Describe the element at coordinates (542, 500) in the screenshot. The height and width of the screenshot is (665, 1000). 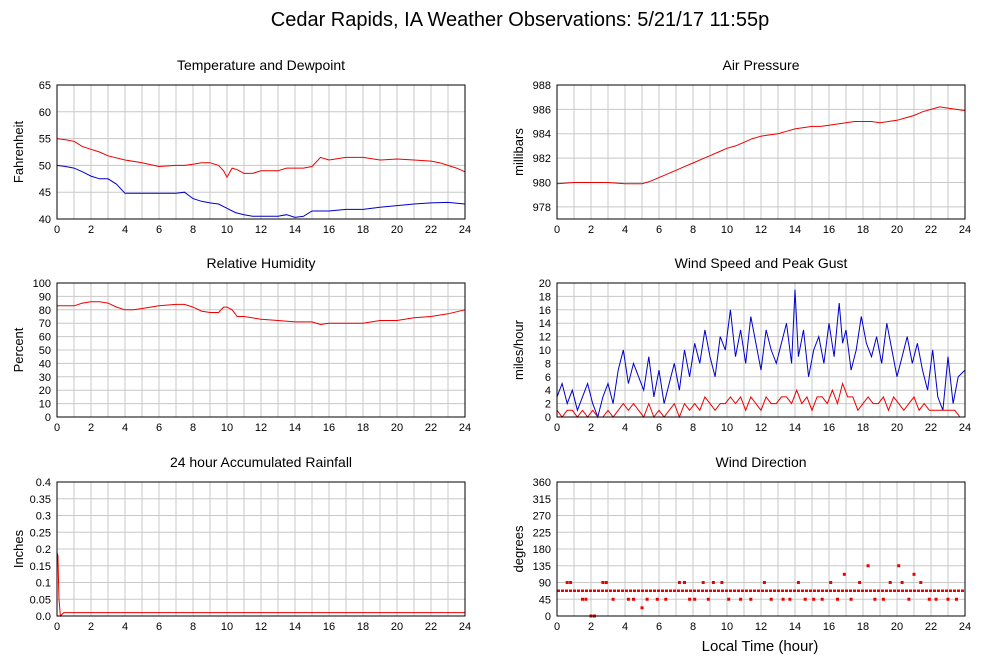
I see `y-tick-label: 315` at that location.